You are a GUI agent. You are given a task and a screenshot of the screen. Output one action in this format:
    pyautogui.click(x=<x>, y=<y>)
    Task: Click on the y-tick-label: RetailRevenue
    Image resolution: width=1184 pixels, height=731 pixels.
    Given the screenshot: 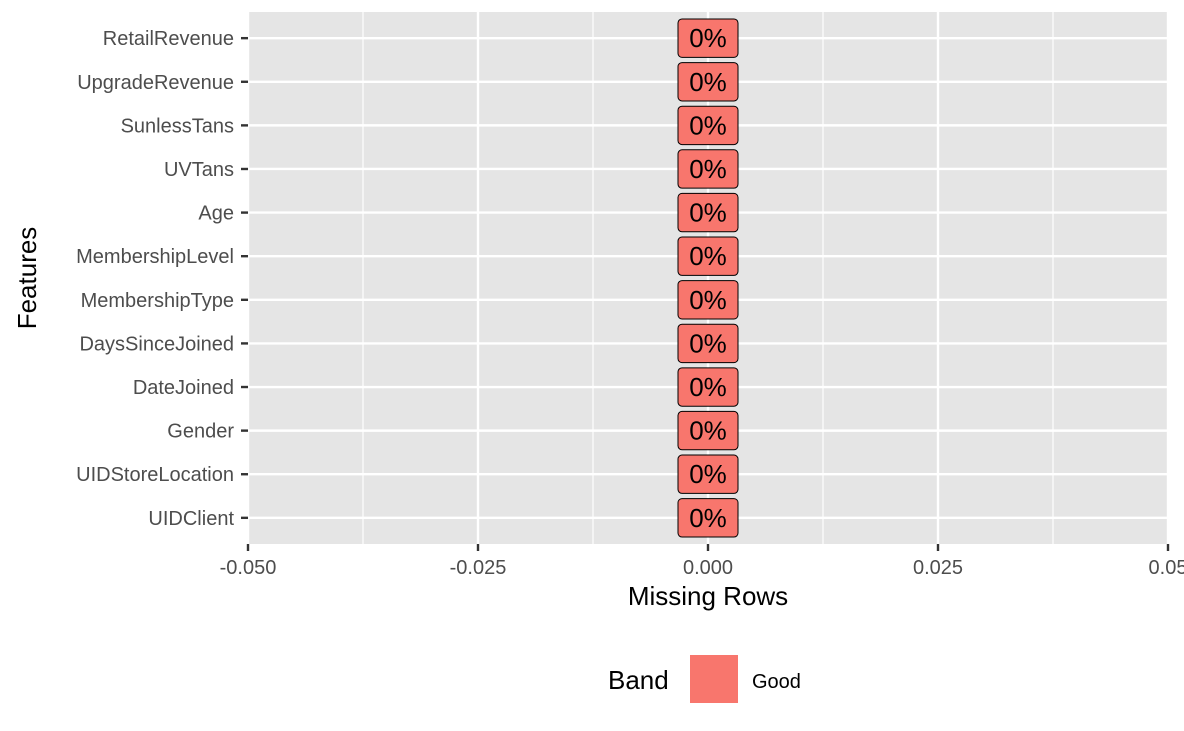 What is the action you would take?
    pyautogui.click(x=168, y=39)
    